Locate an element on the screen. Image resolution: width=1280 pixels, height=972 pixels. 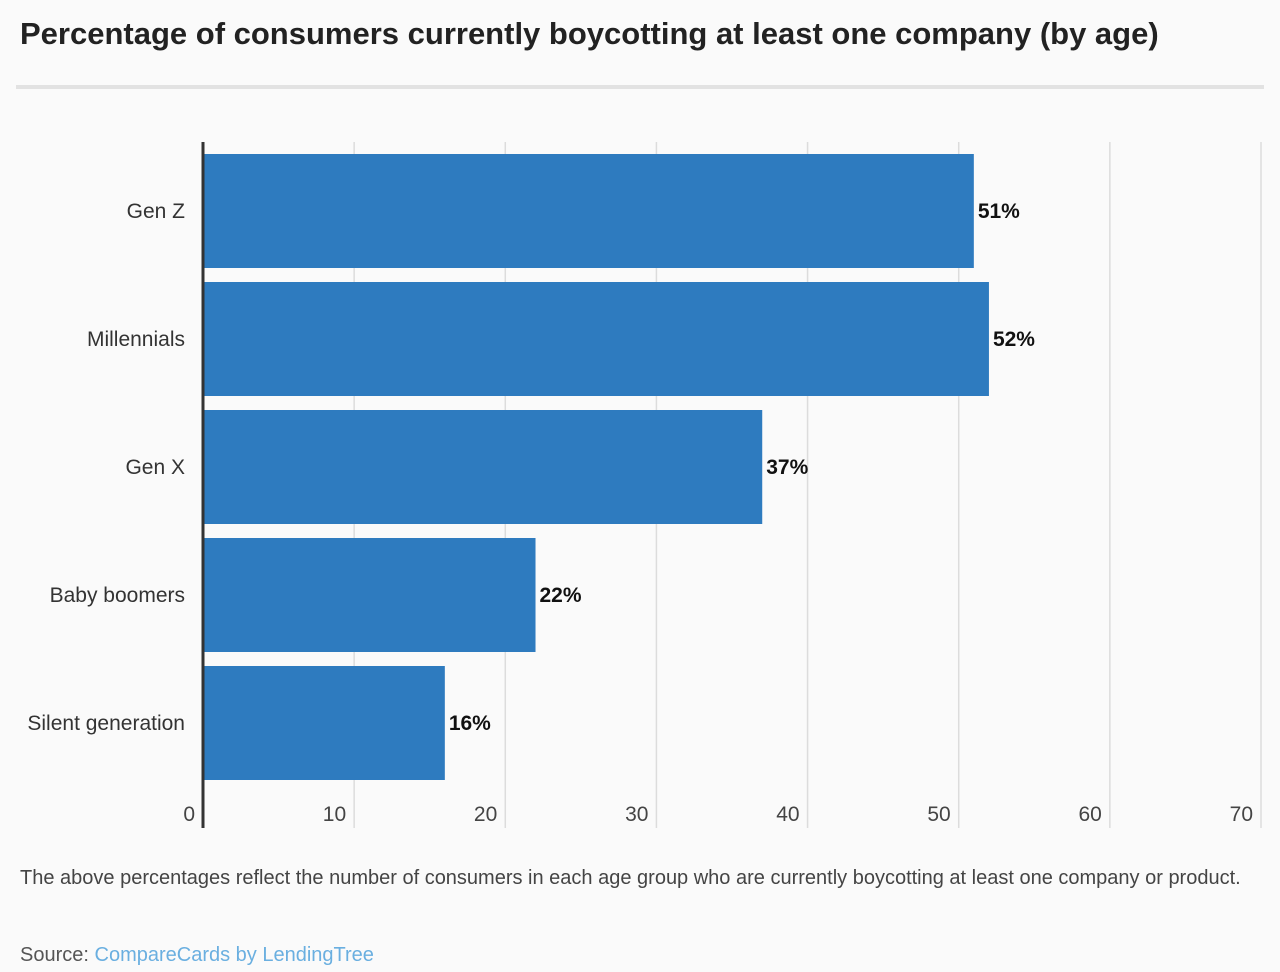
bar-gen-x is located at coordinates (483, 467).